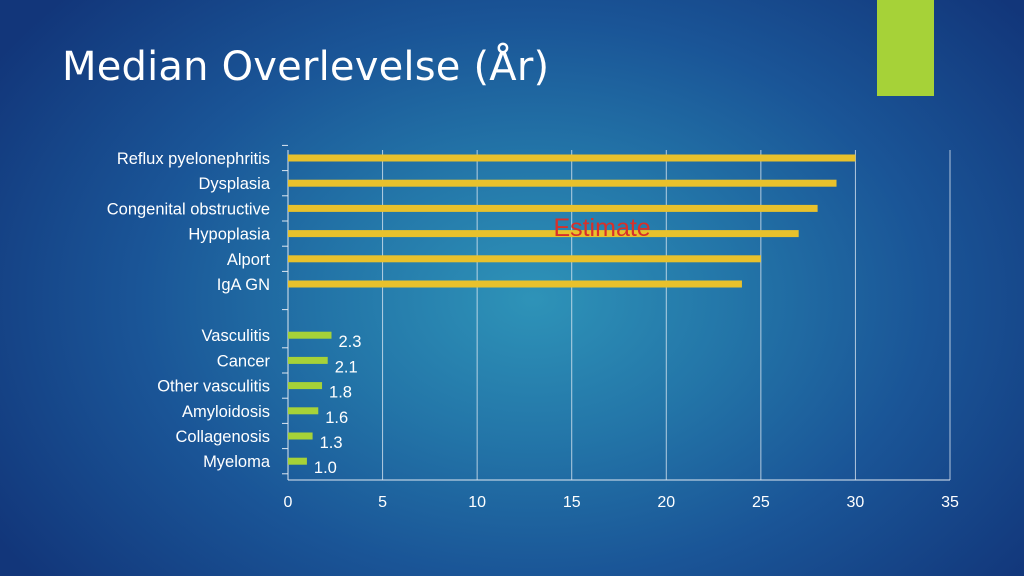  I want to click on value-label: 2.1, so click(346, 367).